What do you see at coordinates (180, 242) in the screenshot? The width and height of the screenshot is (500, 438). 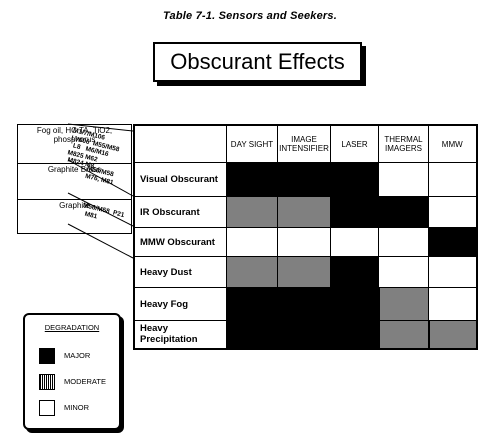 I see `row-header: MMW Obscurant` at bounding box center [180, 242].